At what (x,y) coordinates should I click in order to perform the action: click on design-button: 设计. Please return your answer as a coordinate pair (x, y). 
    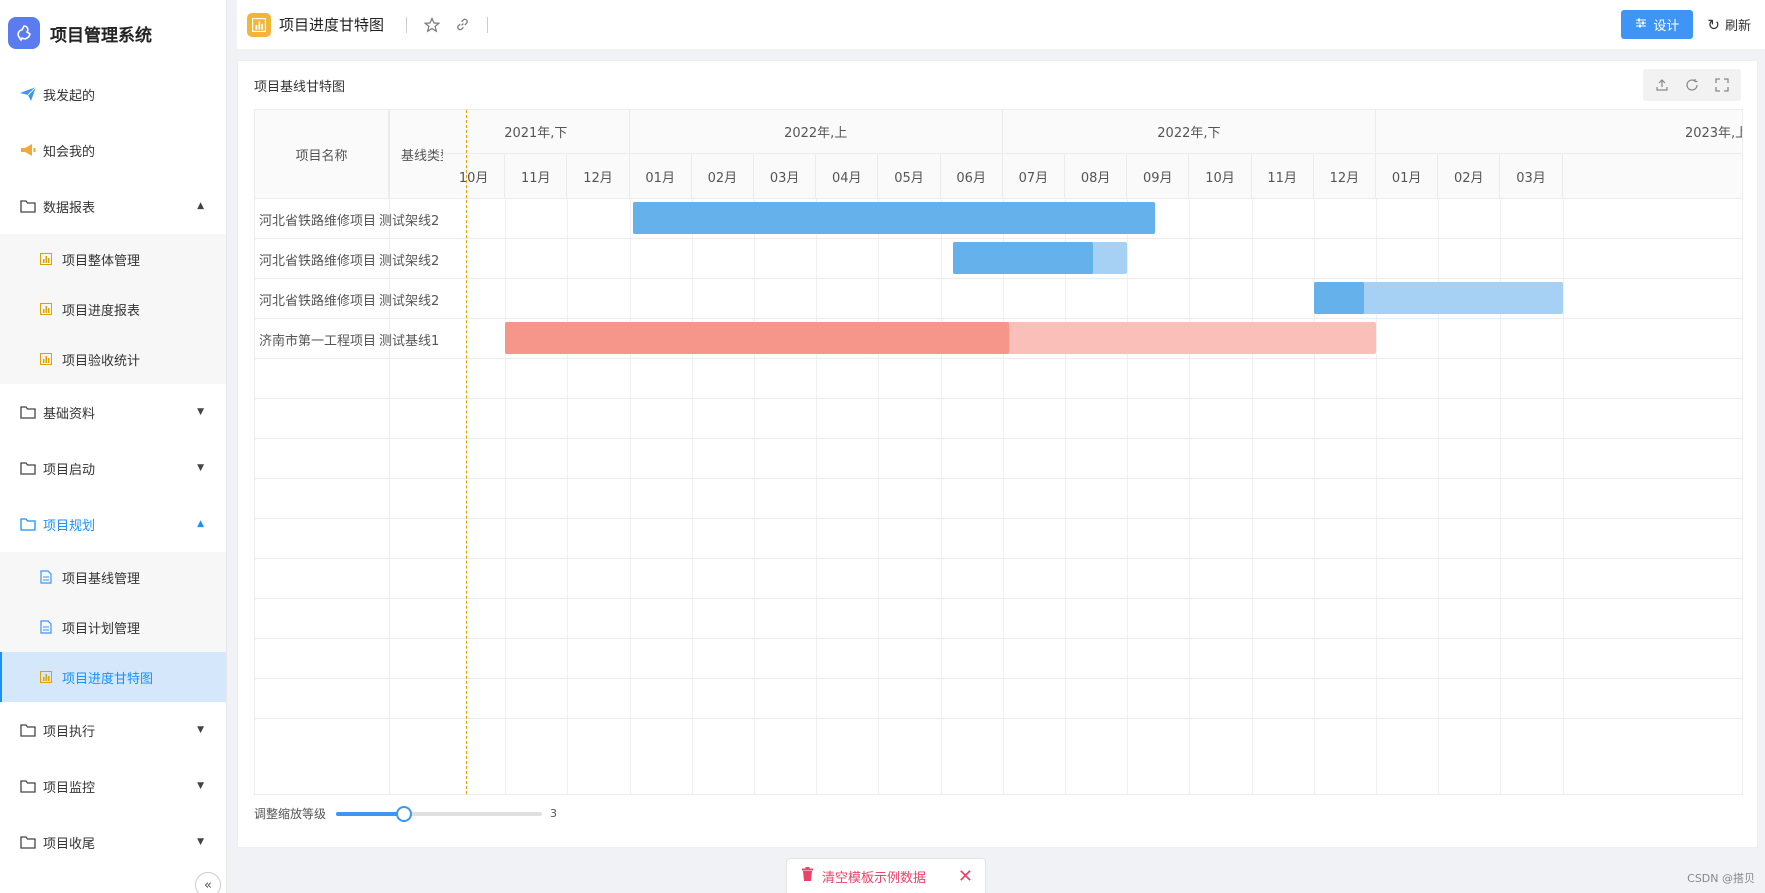
    Looking at the image, I should click on (1657, 24).